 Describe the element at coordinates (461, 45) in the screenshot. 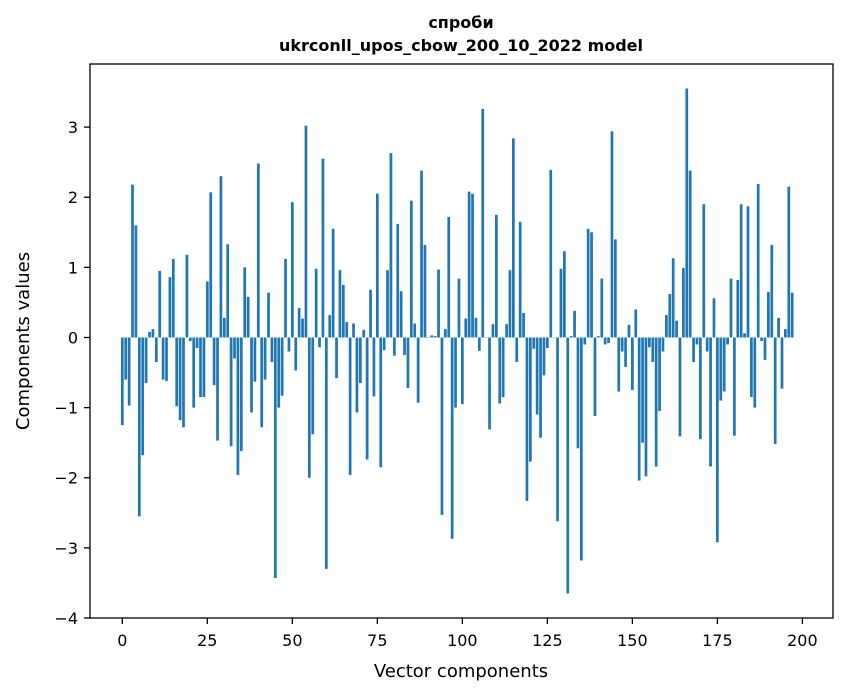

I see `chart-subtitle: ukrconll_upos_cbow_200_10_2022 model` at that location.